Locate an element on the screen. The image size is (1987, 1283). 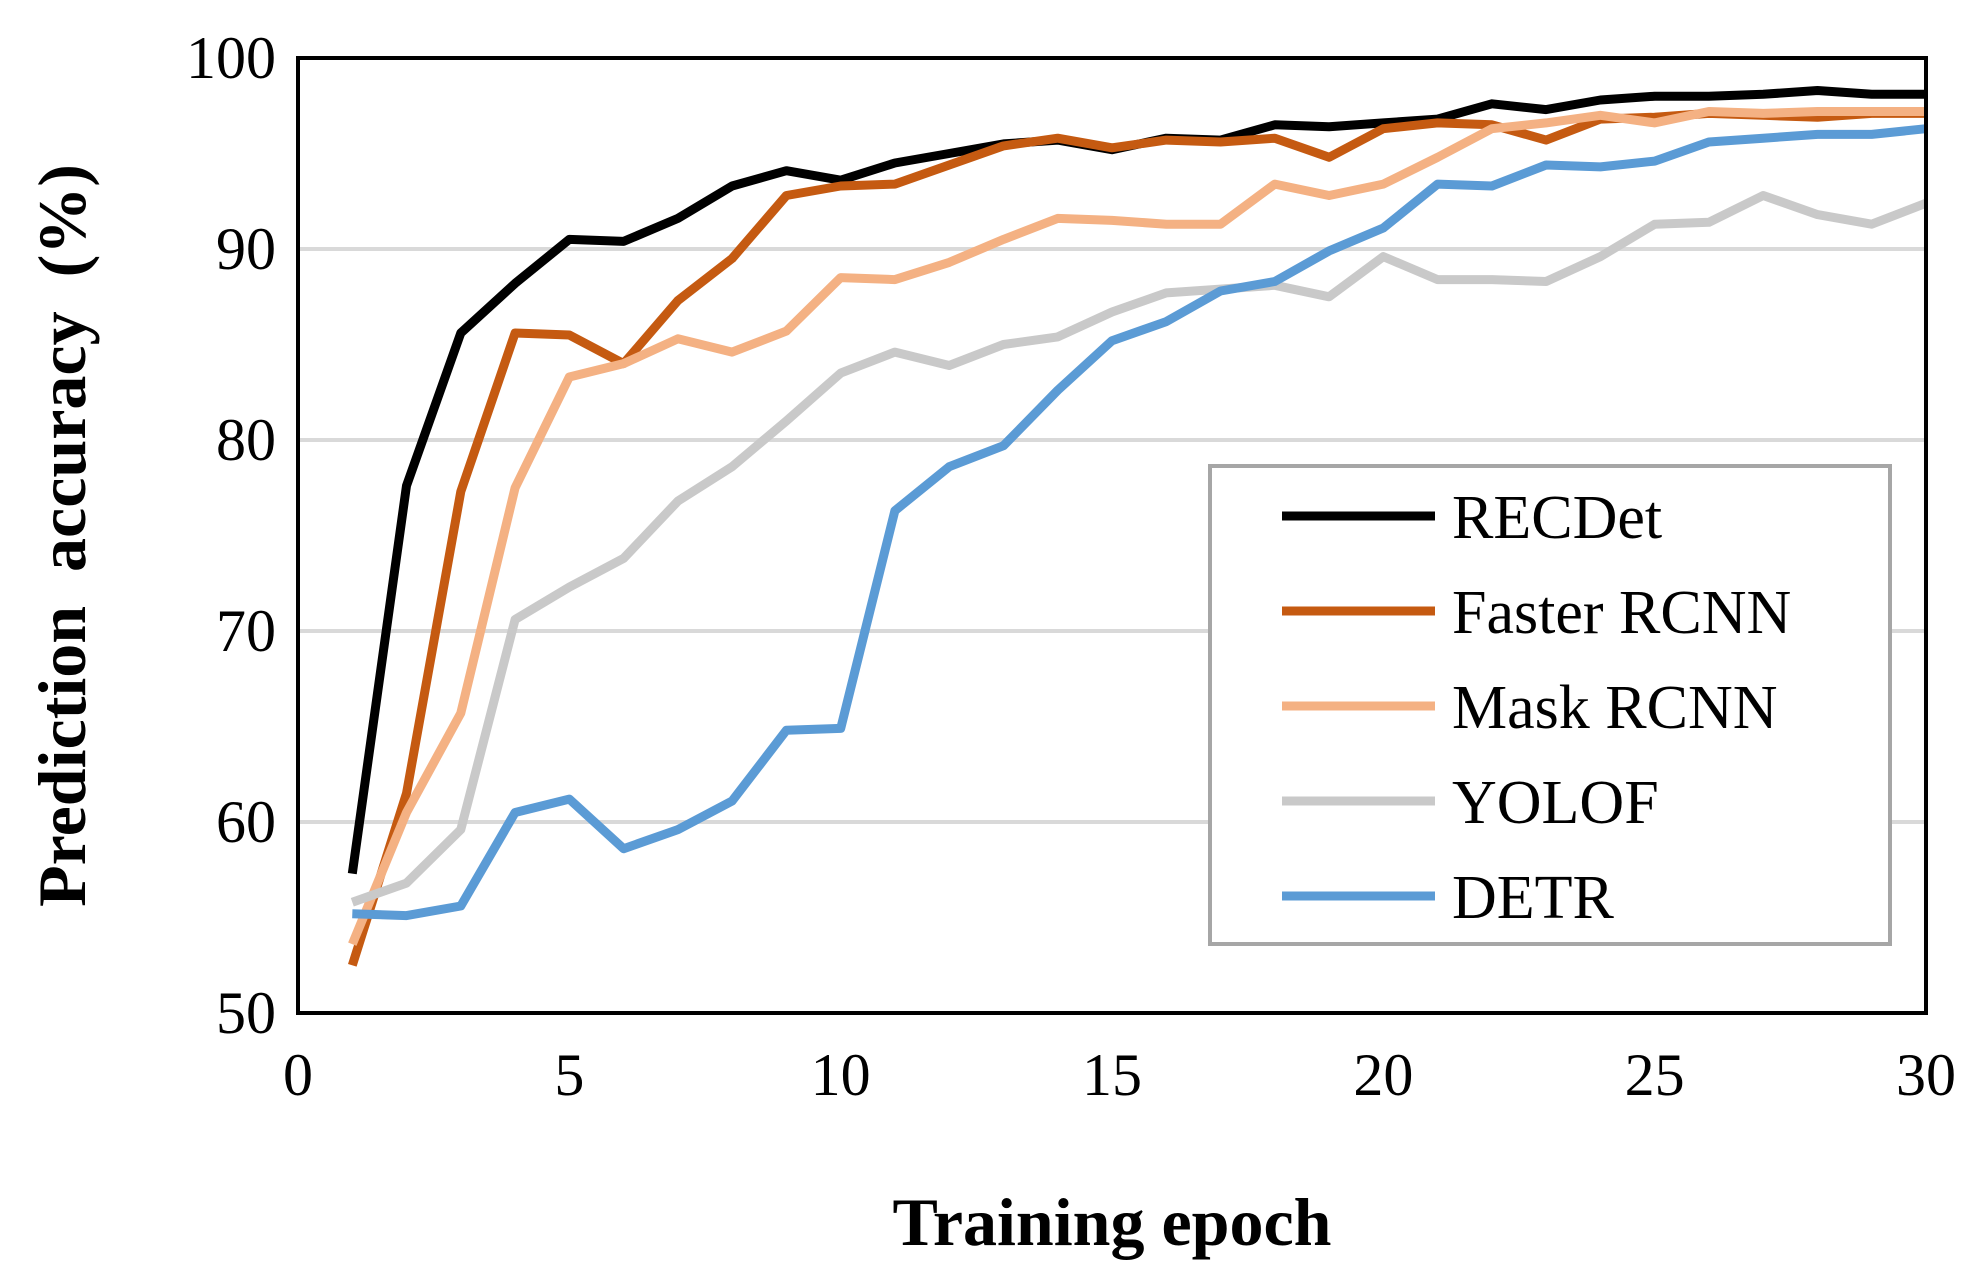
x-tick-label: 15 is located at coordinates (1112, 1075).